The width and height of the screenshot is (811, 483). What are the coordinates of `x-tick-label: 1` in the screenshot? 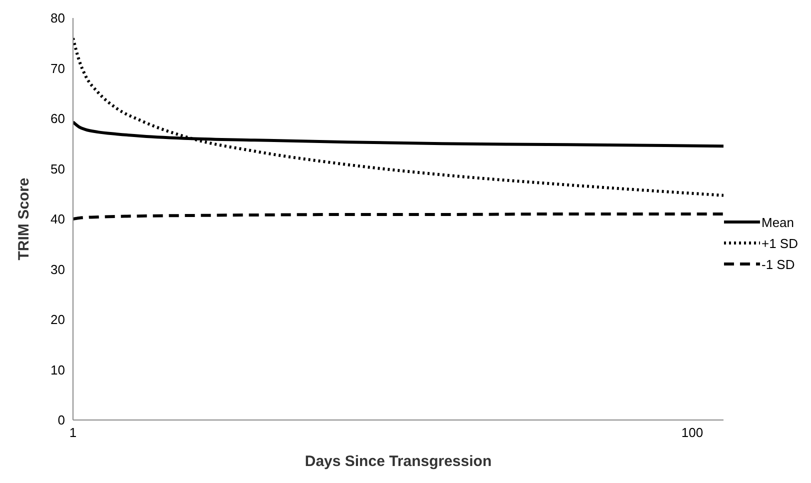 It's located at (73, 432).